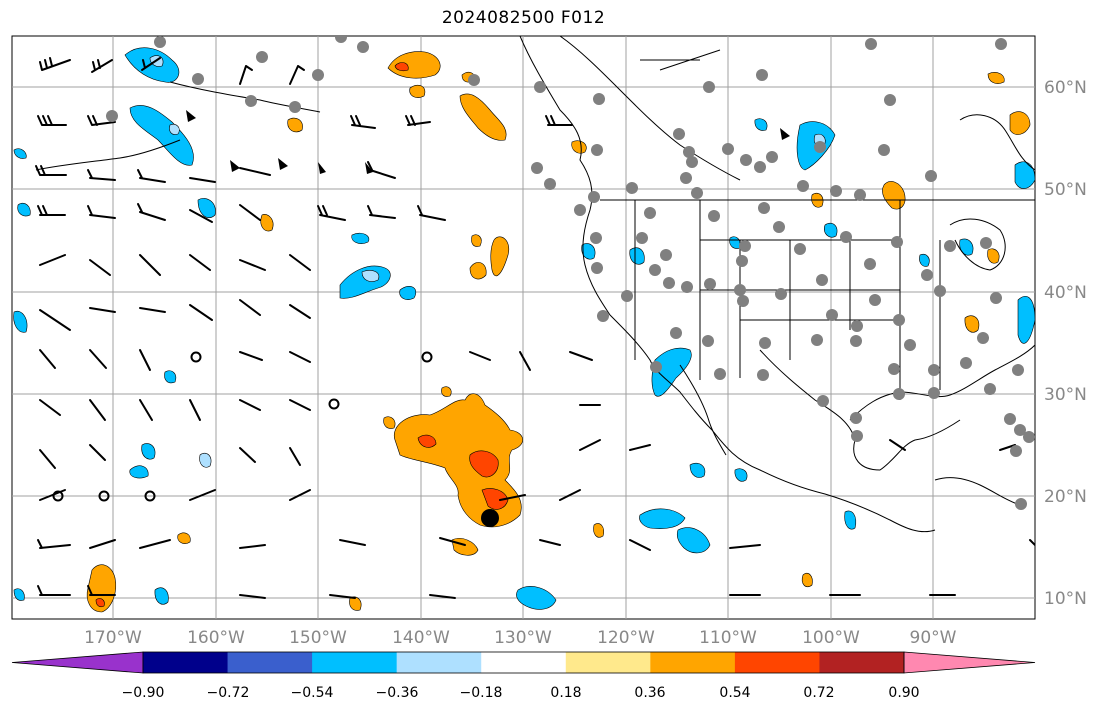 The image size is (1105, 712). Describe the element at coordinates (1065, 88) in the screenshot. I see `lat-label: 60°N` at that location.